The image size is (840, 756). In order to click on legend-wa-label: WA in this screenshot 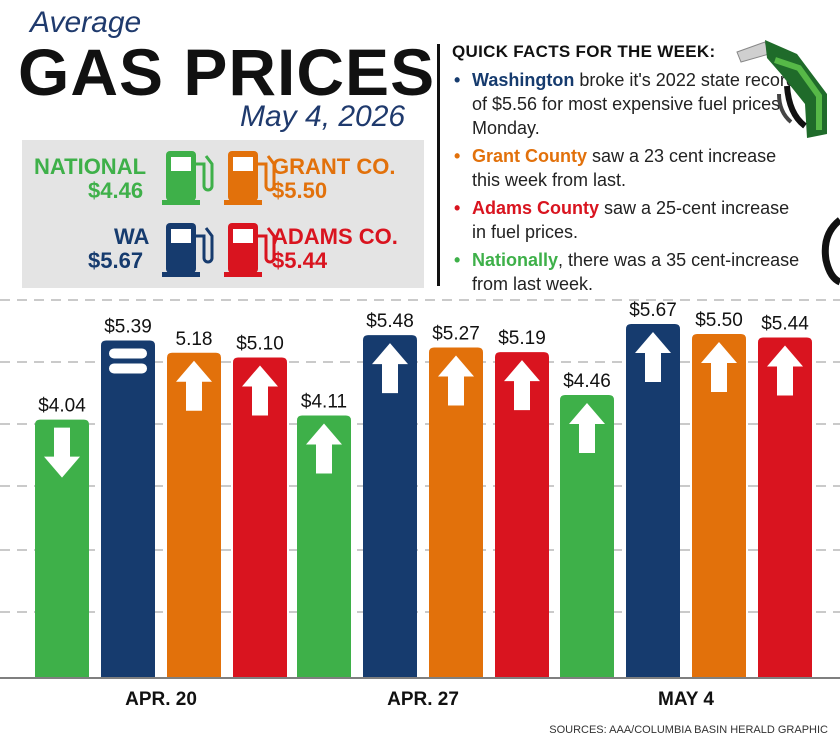, I will do `click(132, 236)`.